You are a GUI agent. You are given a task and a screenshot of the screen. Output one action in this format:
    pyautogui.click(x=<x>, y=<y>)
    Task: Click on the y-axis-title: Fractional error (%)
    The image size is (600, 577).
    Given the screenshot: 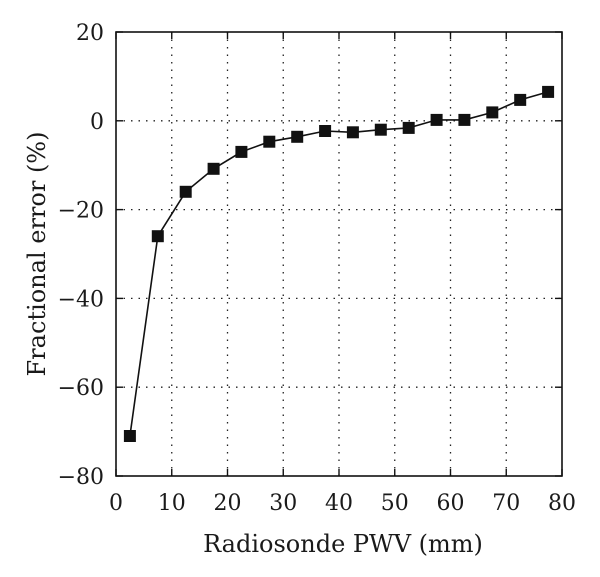 What is the action you would take?
    pyautogui.click(x=37, y=254)
    